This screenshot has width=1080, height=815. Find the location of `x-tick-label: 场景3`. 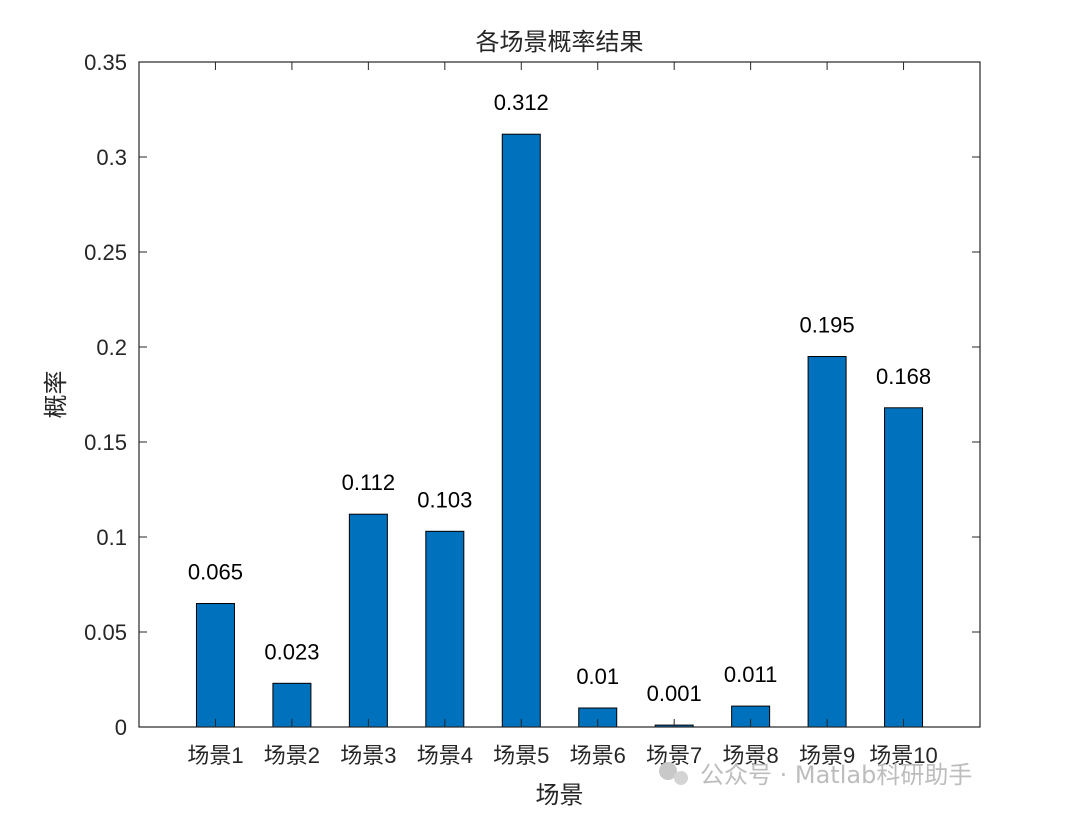

x-tick-label: 场景3 is located at coordinates (368, 755).